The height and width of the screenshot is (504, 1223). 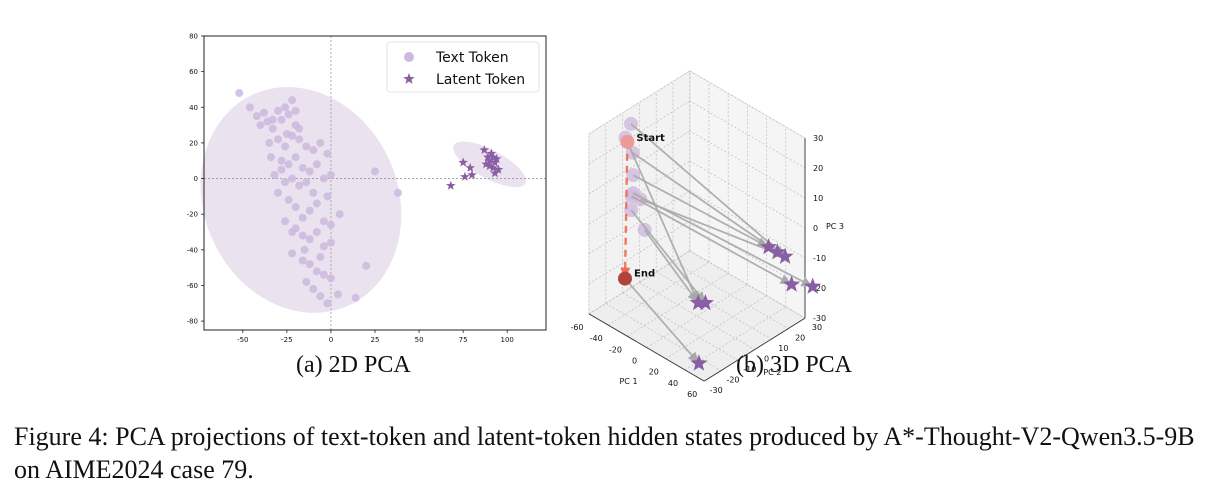 What do you see at coordinates (754, 349) in the screenshot?
I see `y-axis-line` at bounding box center [754, 349].